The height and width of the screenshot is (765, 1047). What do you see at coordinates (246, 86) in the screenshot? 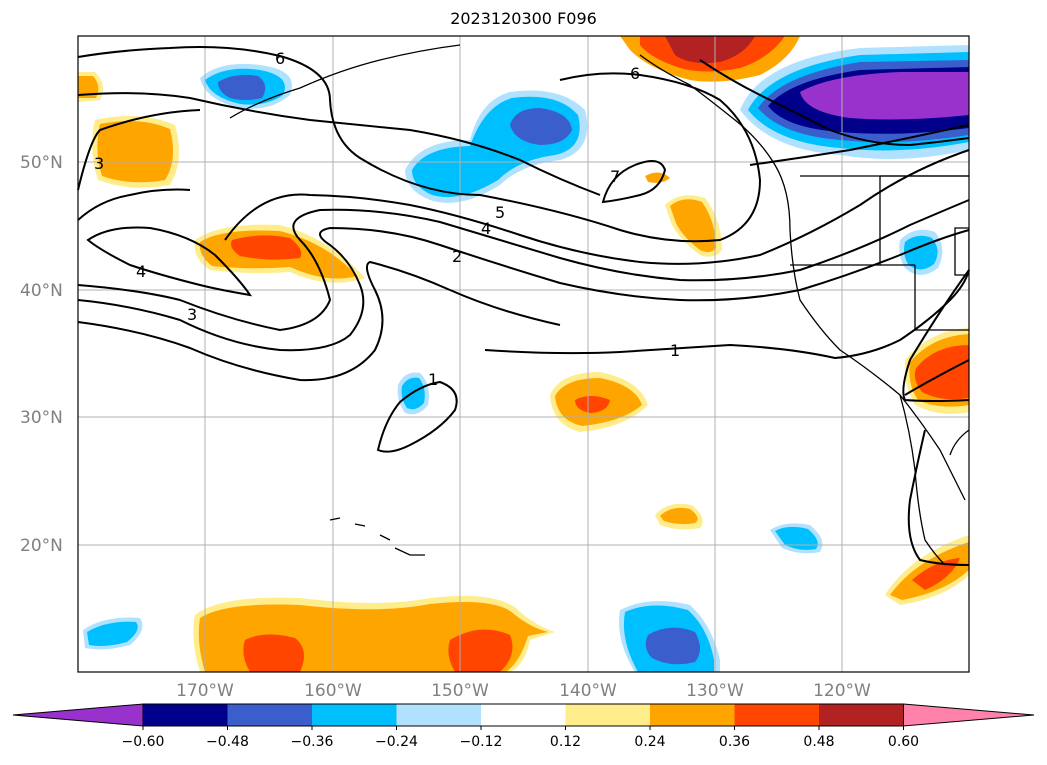
I see `negative-anomaly-aleutians` at bounding box center [246, 86].